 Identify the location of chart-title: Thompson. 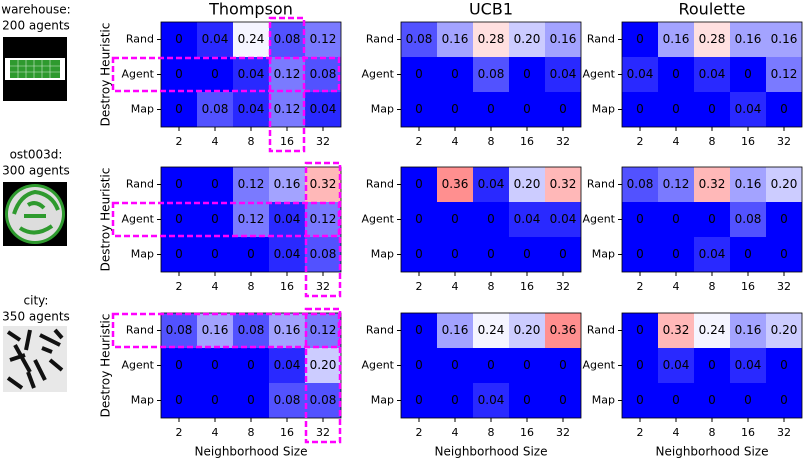
(250, 9).